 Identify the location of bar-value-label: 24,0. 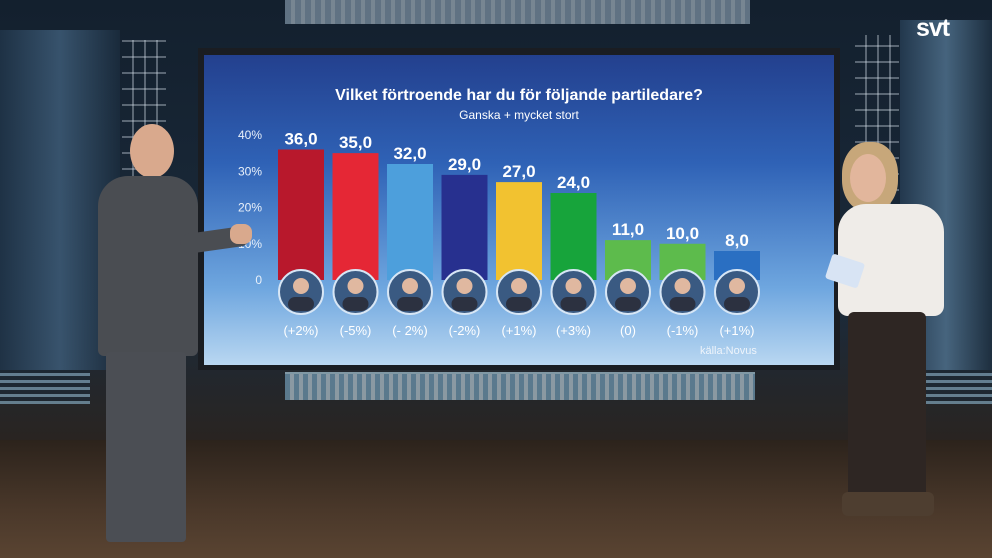
(573, 182).